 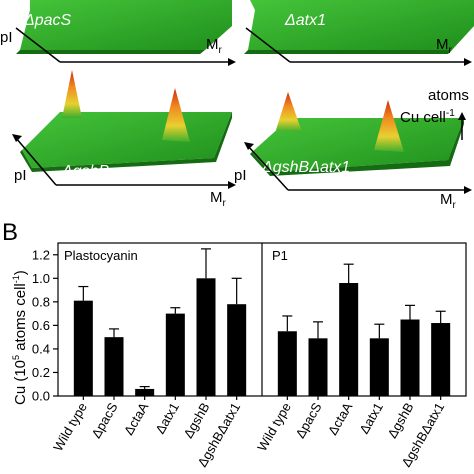 I want to click on y-axis-label: Cu (105 atoms cell-1), so click(x=20, y=337).